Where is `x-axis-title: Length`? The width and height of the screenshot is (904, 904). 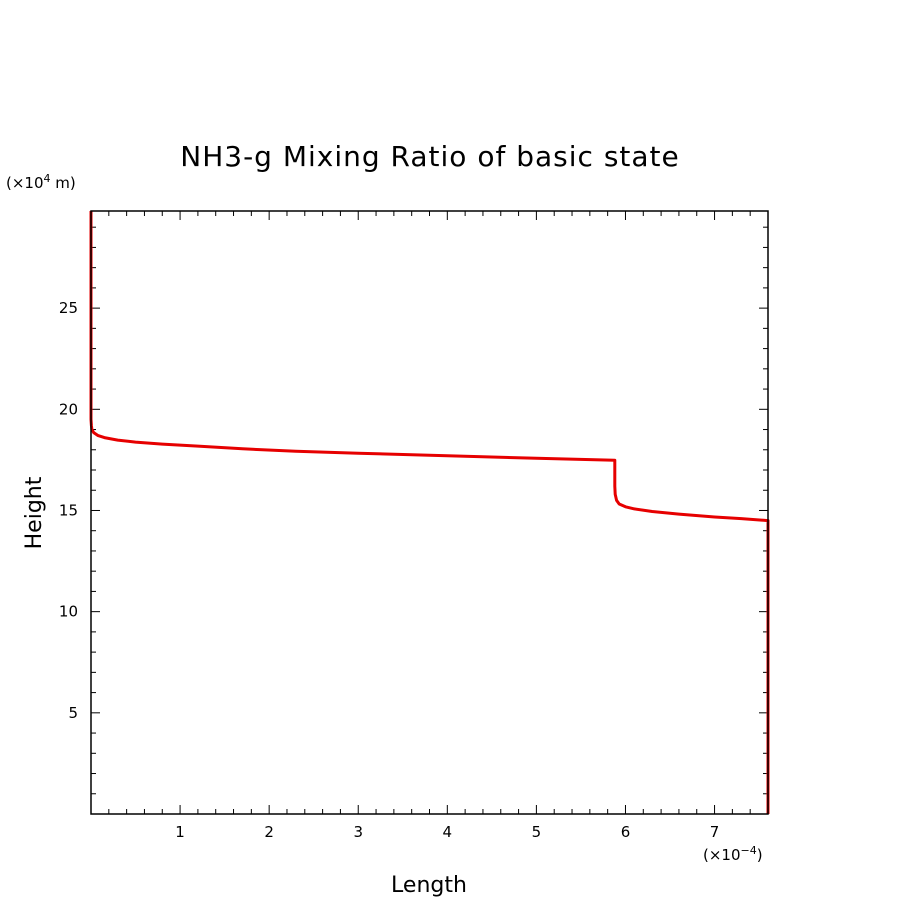
x-axis-title: Length is located at coordinates (429, 885).